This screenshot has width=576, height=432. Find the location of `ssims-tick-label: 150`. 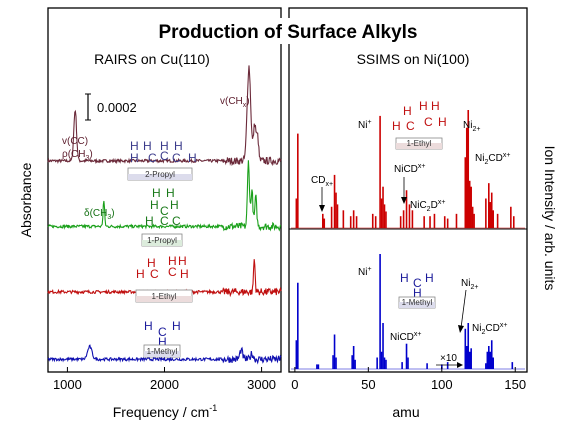

ssims-tick-label: 150 is located at coordinates (515, 384).